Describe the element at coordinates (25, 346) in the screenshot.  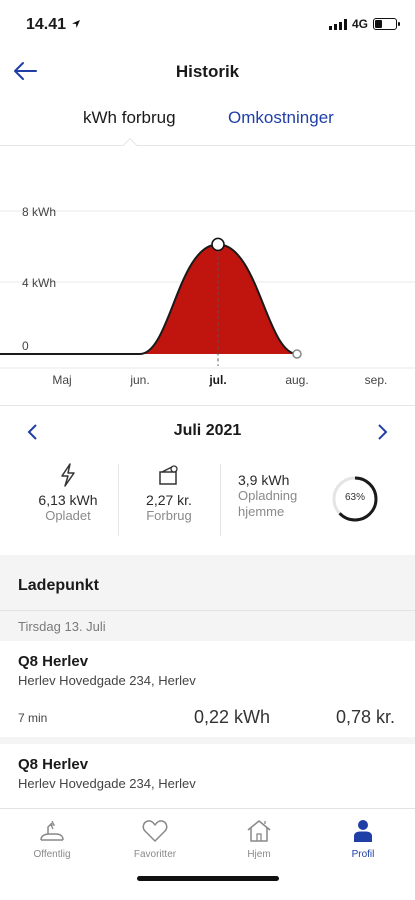
I see `y-tick-label: 0` at that location.